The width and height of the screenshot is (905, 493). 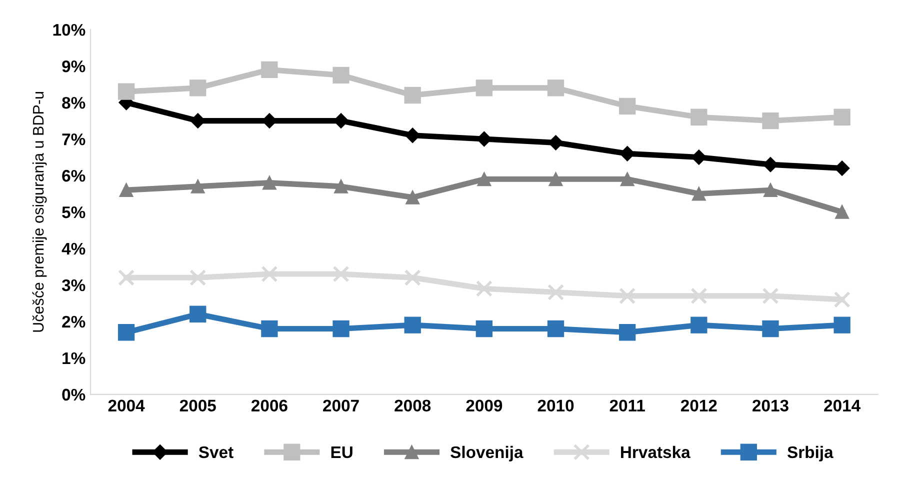 What do you see at coordinates (39, 212) in the screenshot?
I see `y-axis-title: Učešće premije osiguranja u BDP-u` at bounding box center [39, 212].